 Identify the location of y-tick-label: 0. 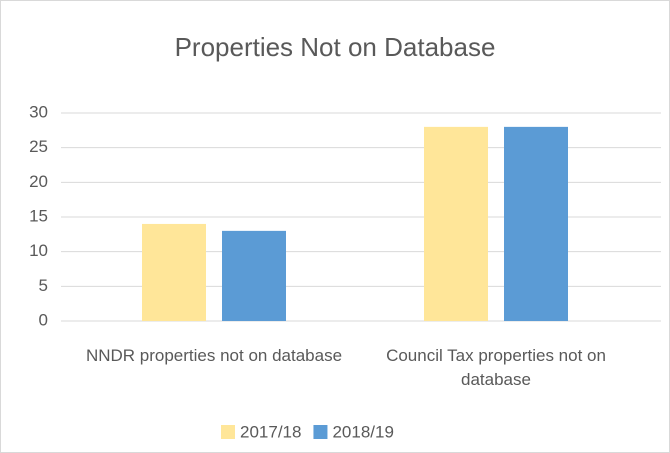
(43, 319).